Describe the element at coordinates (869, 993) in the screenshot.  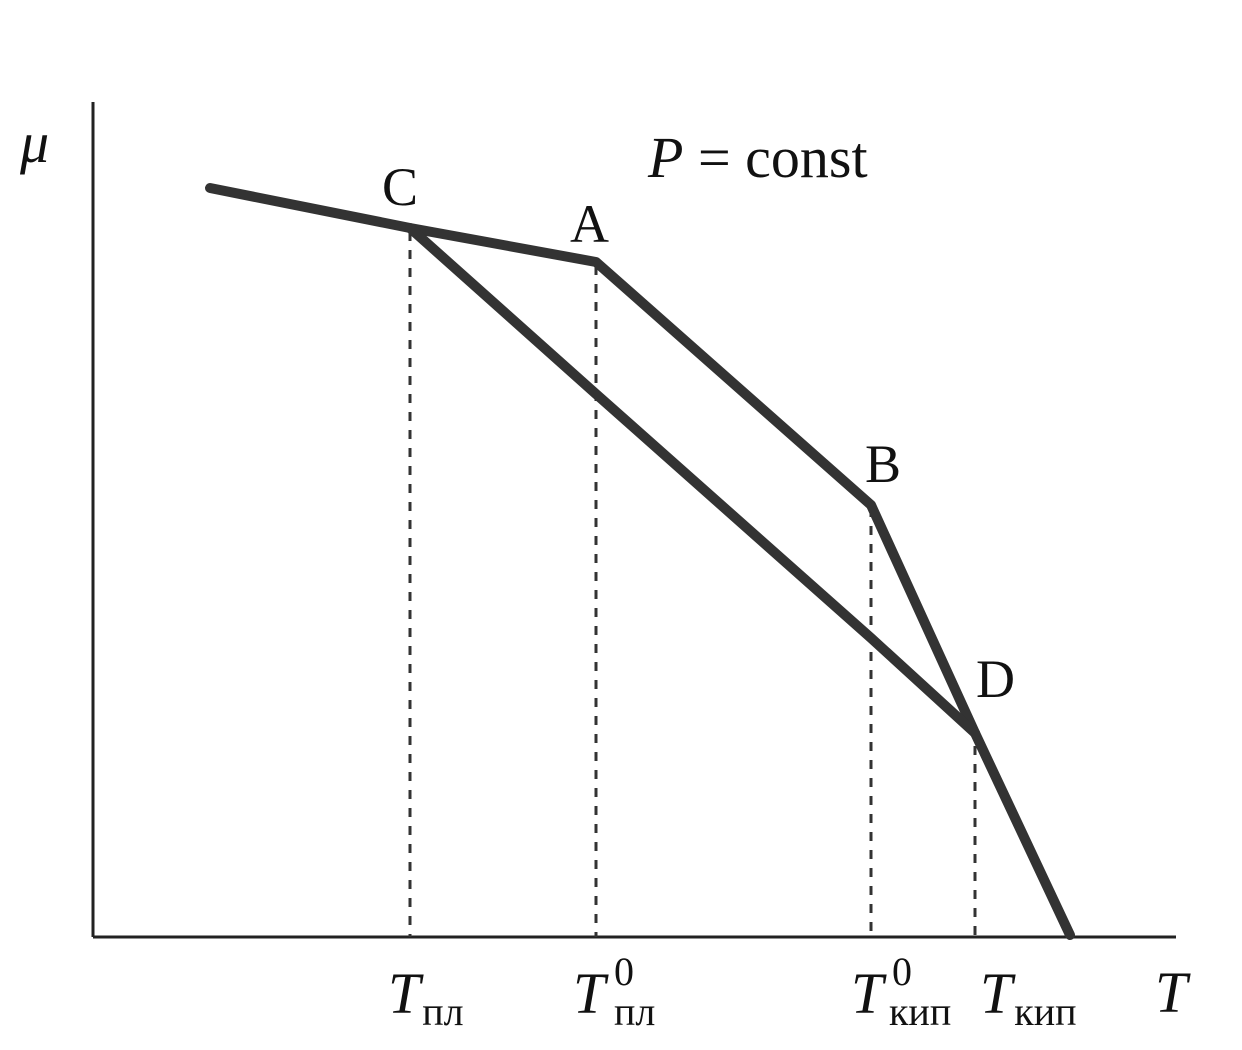
I see `tick-label-t-boil-0: T` at that location.